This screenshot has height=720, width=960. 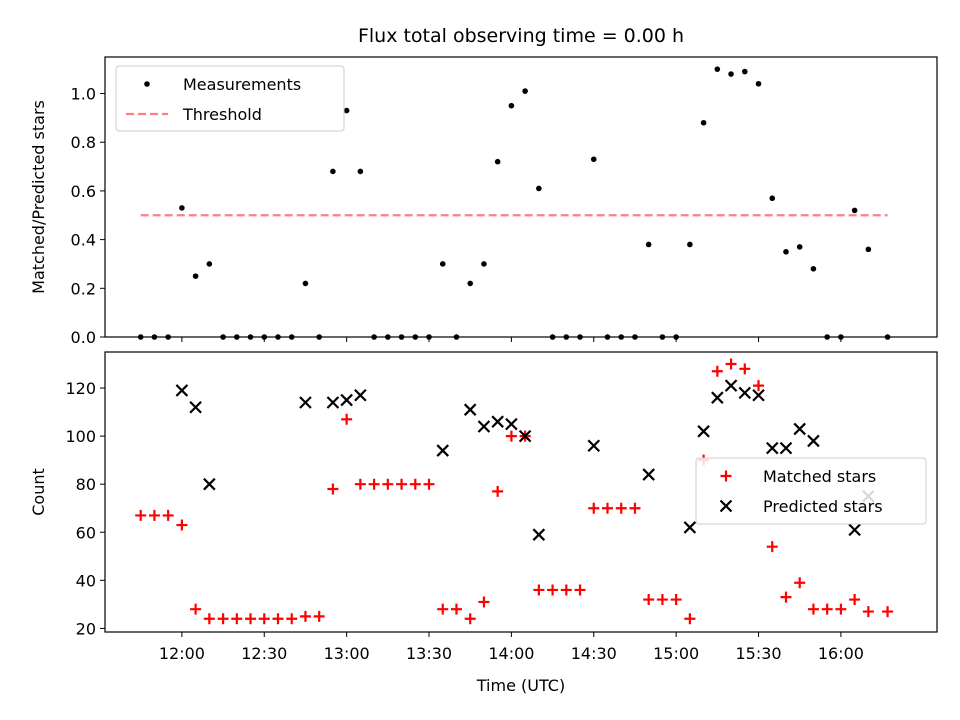 I want to click on ytick-label-bottom: 20, so click(x=86, y=628).